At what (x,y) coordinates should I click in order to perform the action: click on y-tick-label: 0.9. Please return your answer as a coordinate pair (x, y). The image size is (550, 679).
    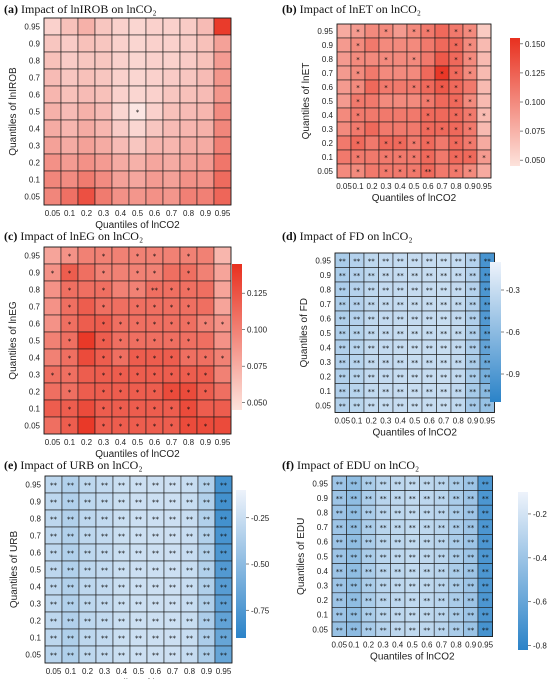
    Looking at the image, I should click on (36, 502).